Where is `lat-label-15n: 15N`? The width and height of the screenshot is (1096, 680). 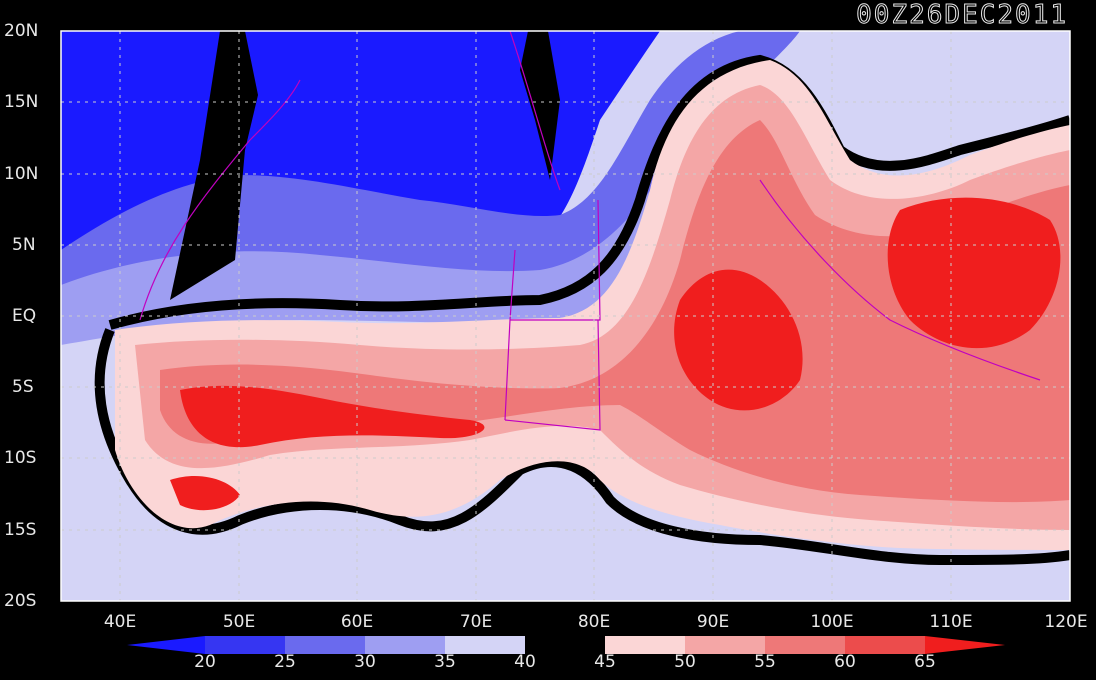 lat-label-15n: 15N is located at coordinates (21, 102).